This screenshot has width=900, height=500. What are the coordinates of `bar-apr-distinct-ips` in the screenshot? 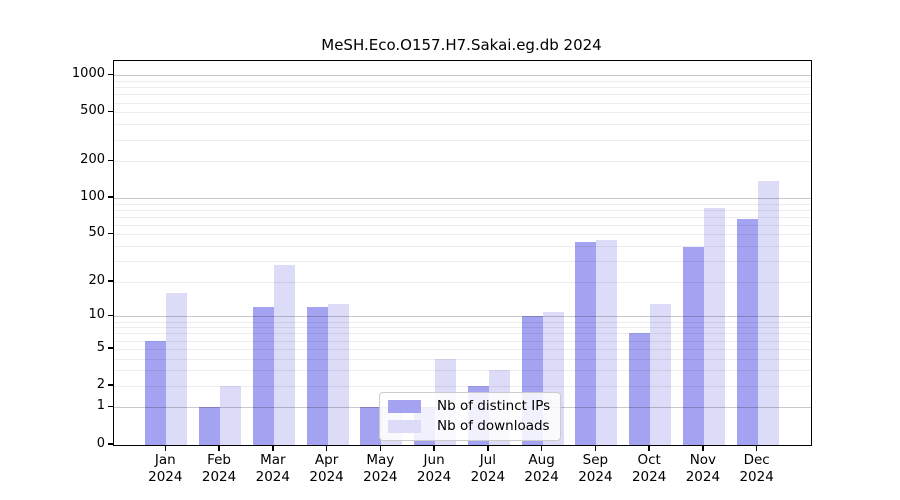 It's located at (317, 376).